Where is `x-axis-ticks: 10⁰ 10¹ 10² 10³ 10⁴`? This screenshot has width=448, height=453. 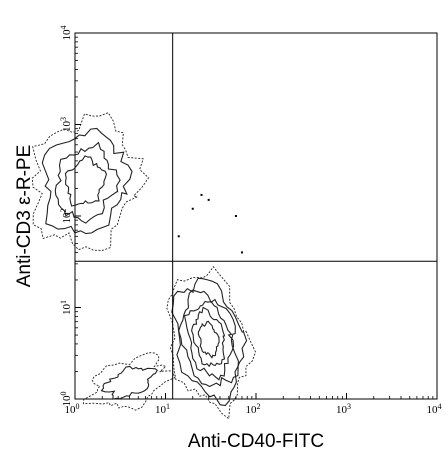
x-axis-ticks: 10⁰ 10¹ 10² 10³ 10⁴ is located at coordinates (253, 404).